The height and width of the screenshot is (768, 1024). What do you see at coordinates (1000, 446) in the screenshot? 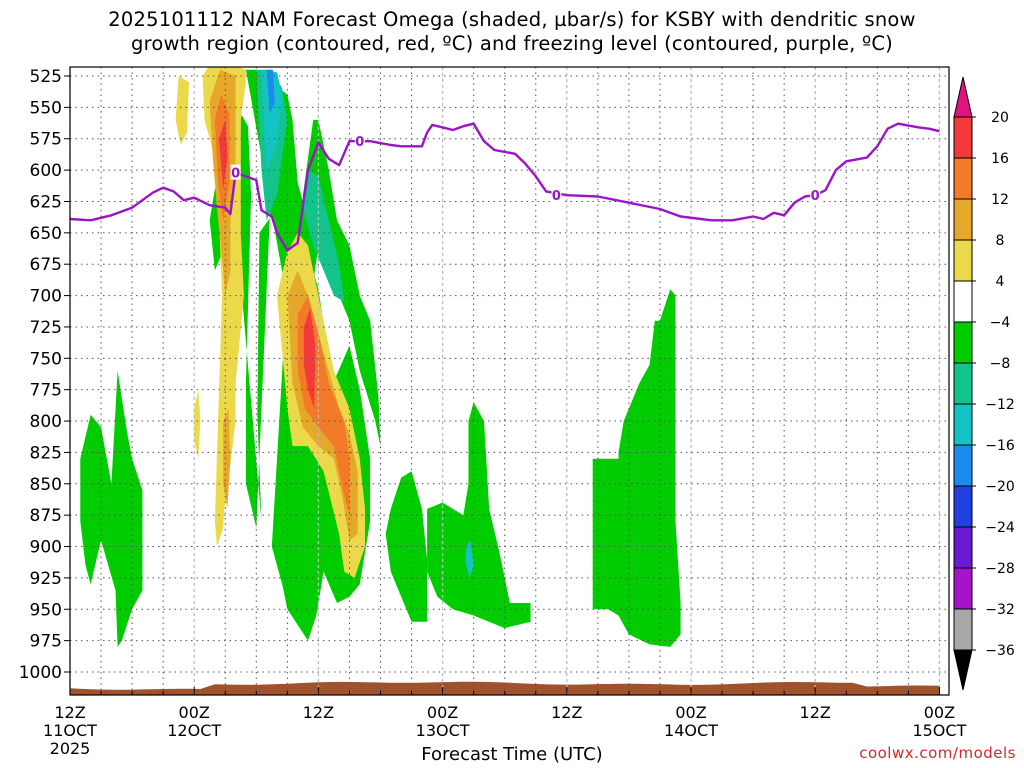
I see `colorbar-label-8: −16` at bounding box center [1000, 446].